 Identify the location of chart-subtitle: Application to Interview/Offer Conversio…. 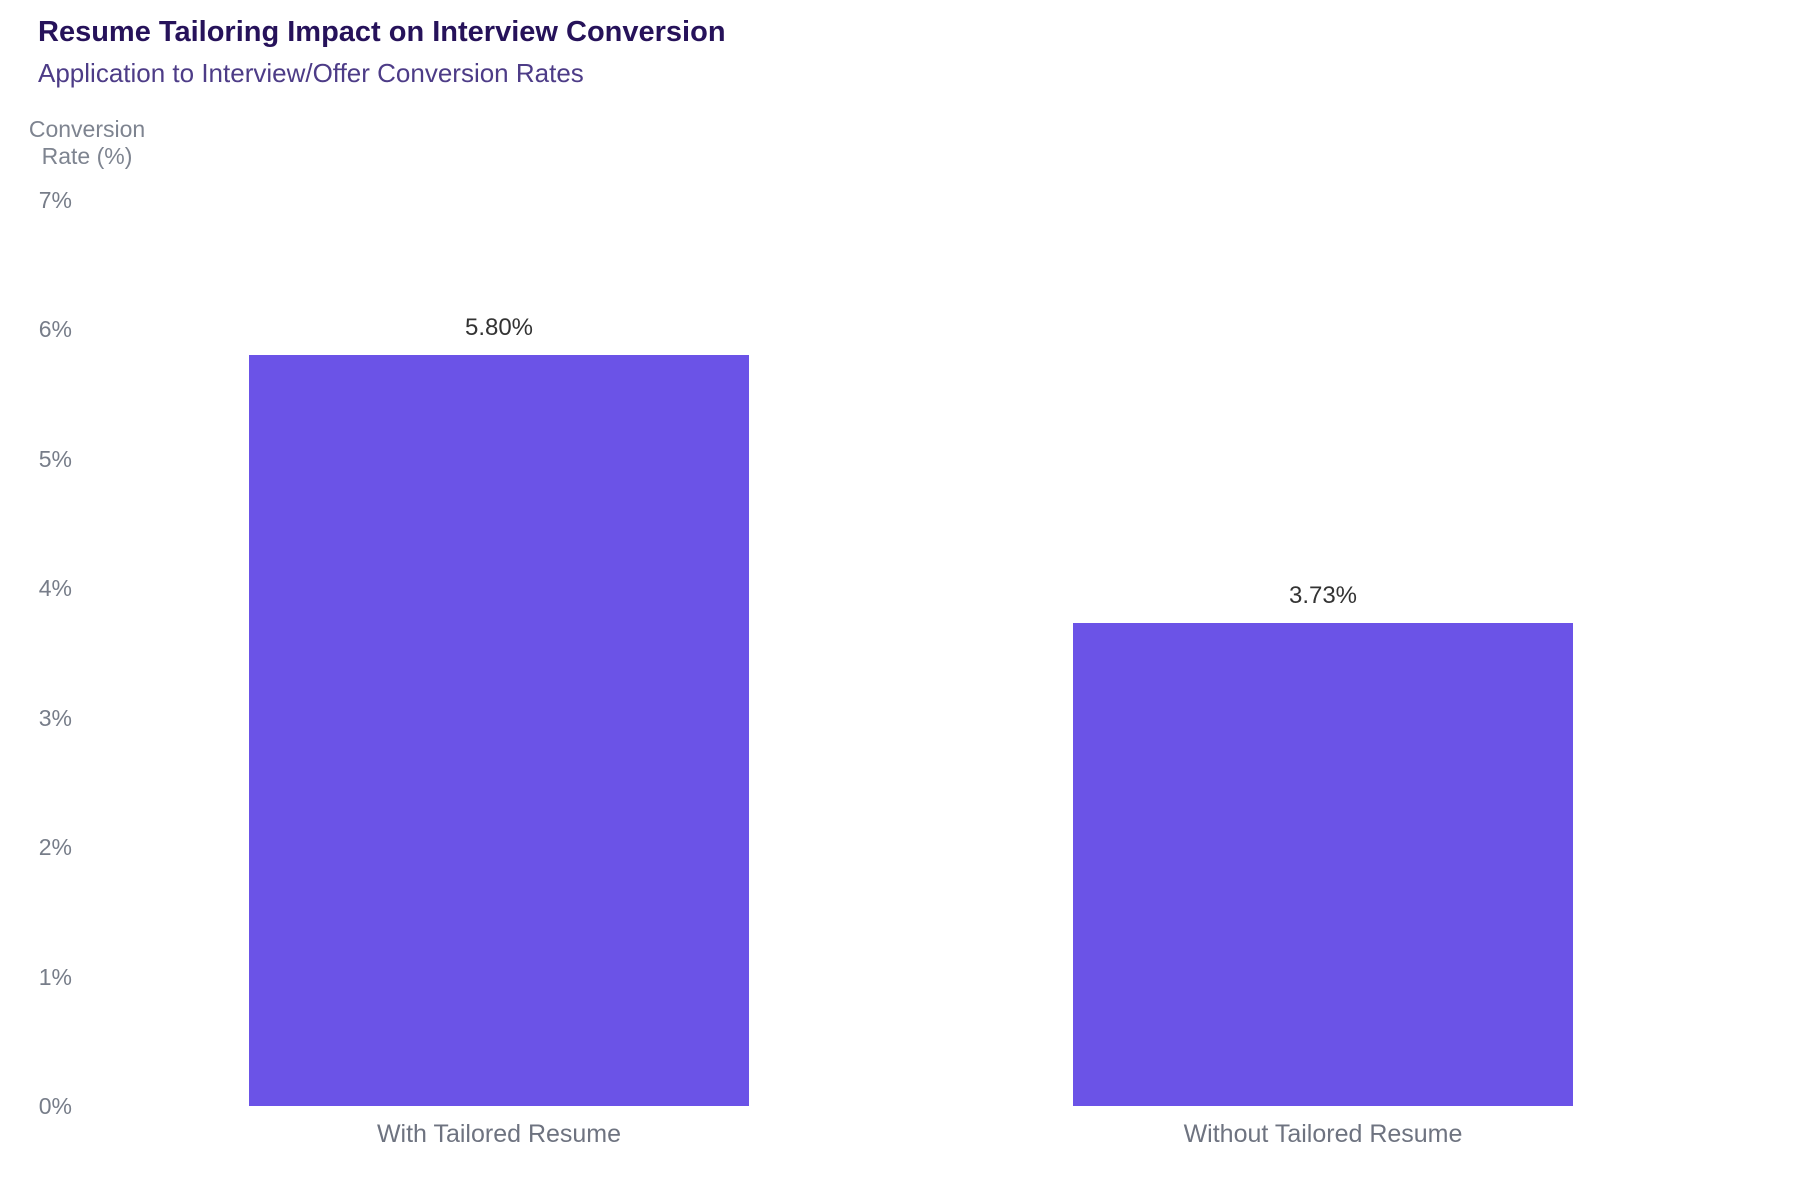
(311, 73).